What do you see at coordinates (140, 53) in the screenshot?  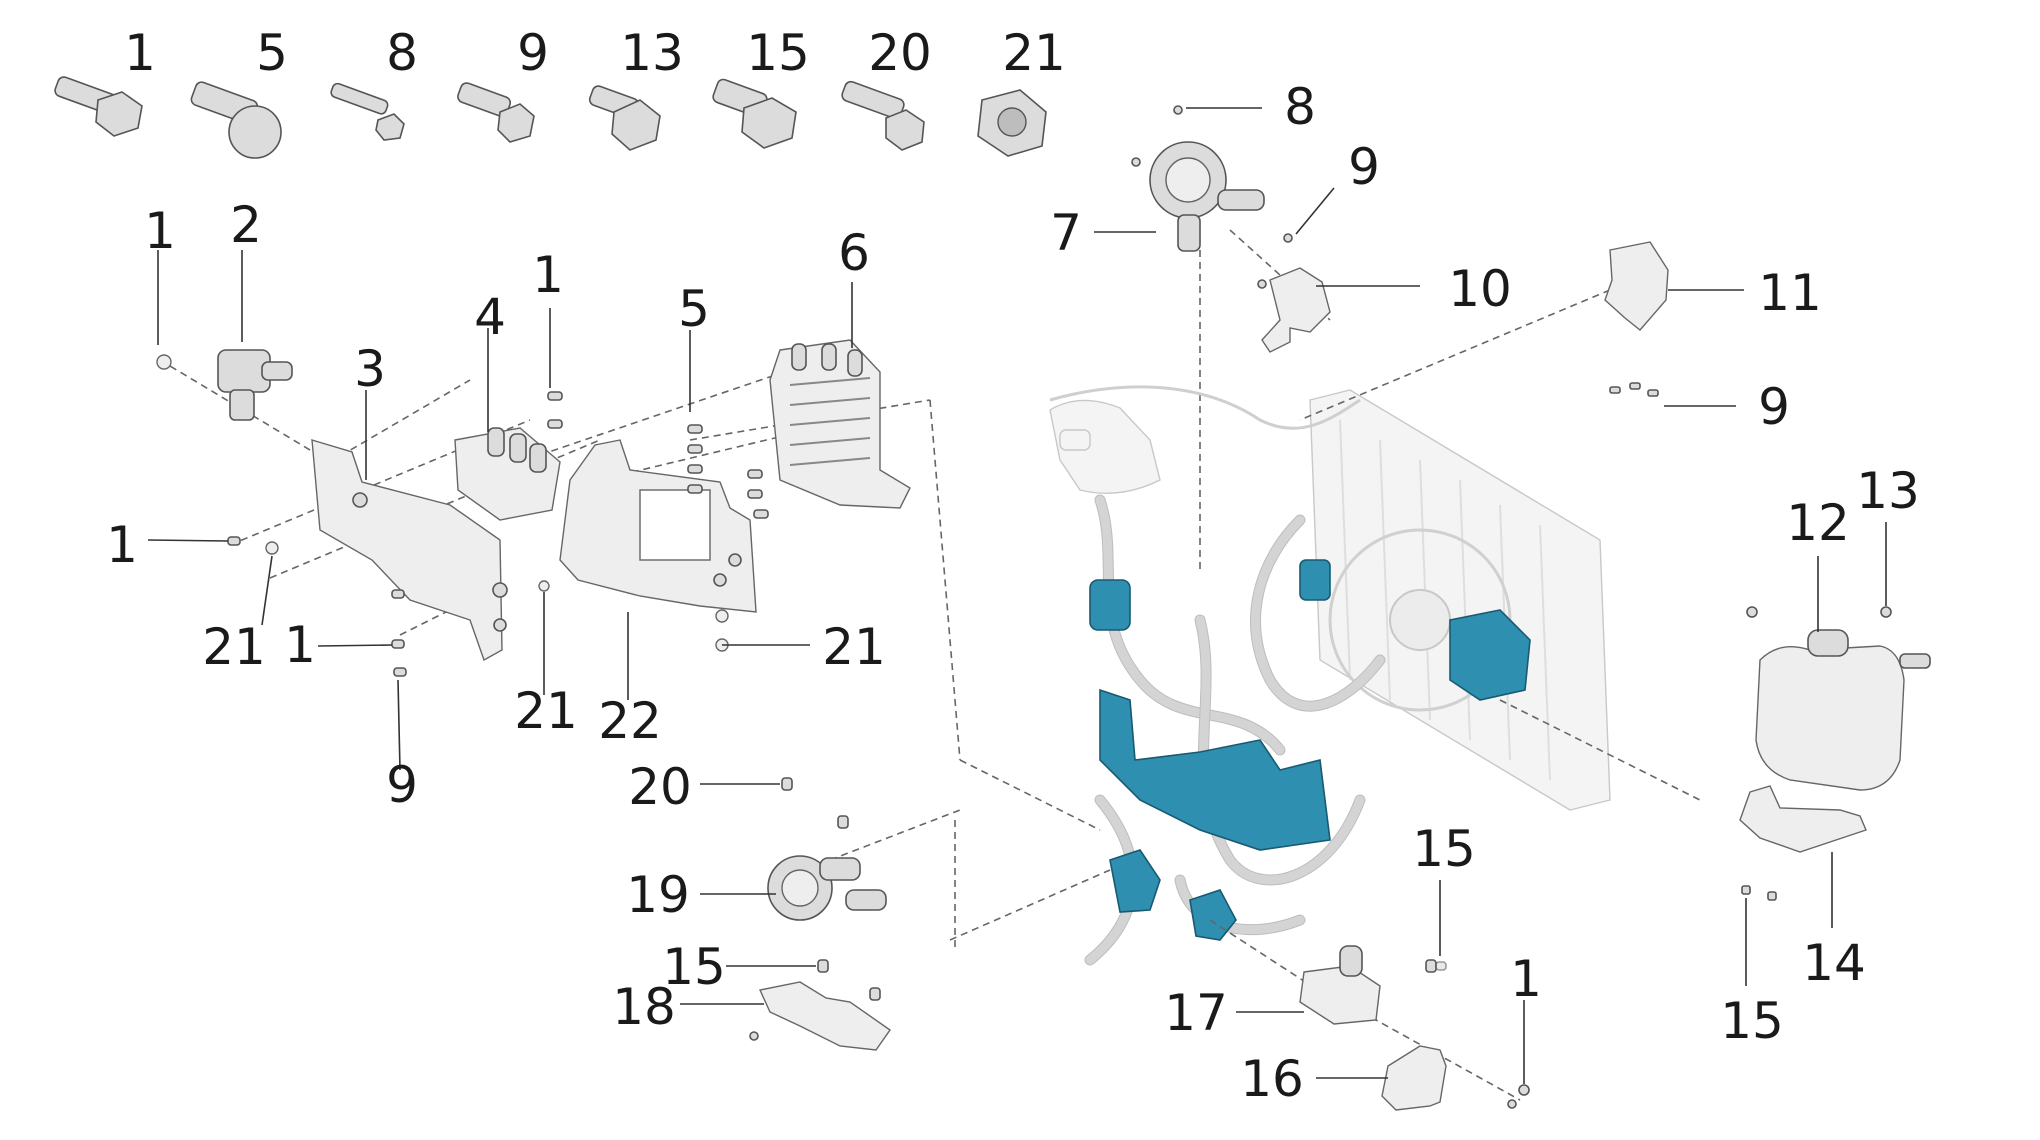 I see `fastener-label-1: 1` at bounding box center [140, 53].